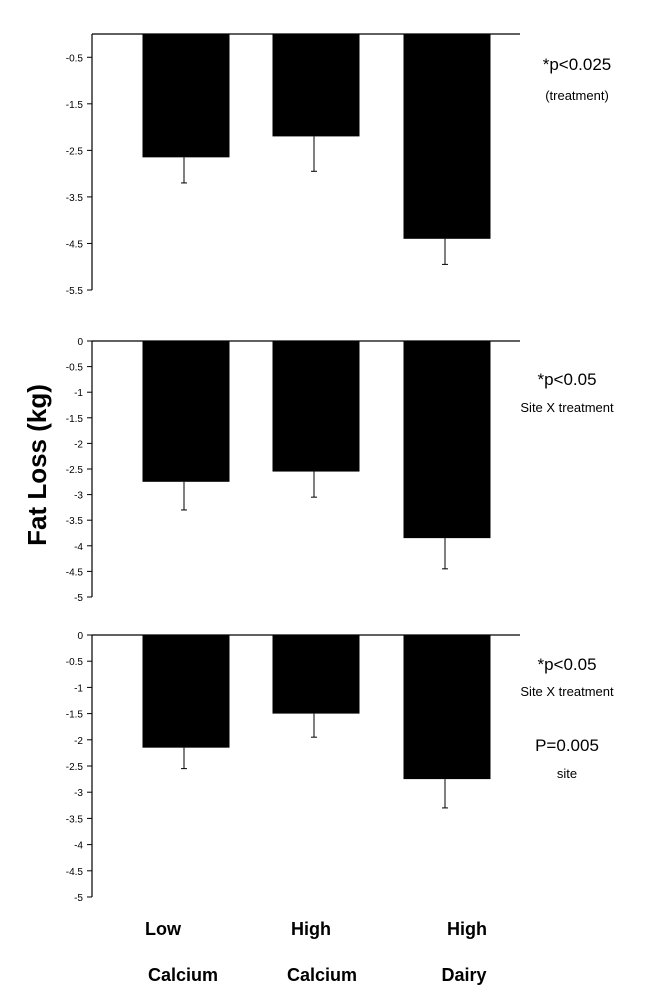  What do you see at coordinates (567, 691) in the screenshot?
I see `panel-3-annotation-2: Site X treatment` at bounding box center [567, 691].